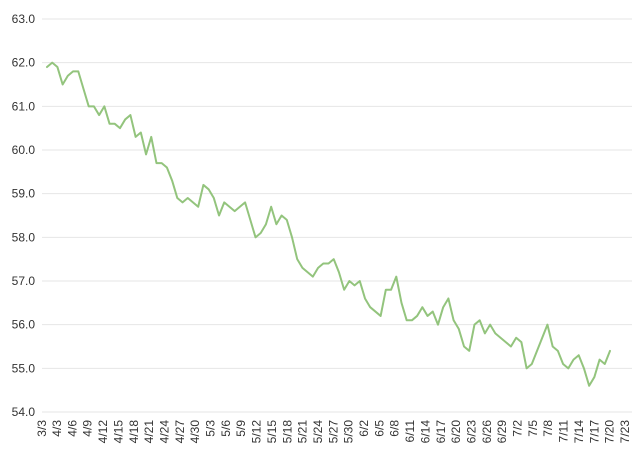 This screenshot has width=640, height=459. I want to click on x-tick-label: 6/23, so click(471, 432).